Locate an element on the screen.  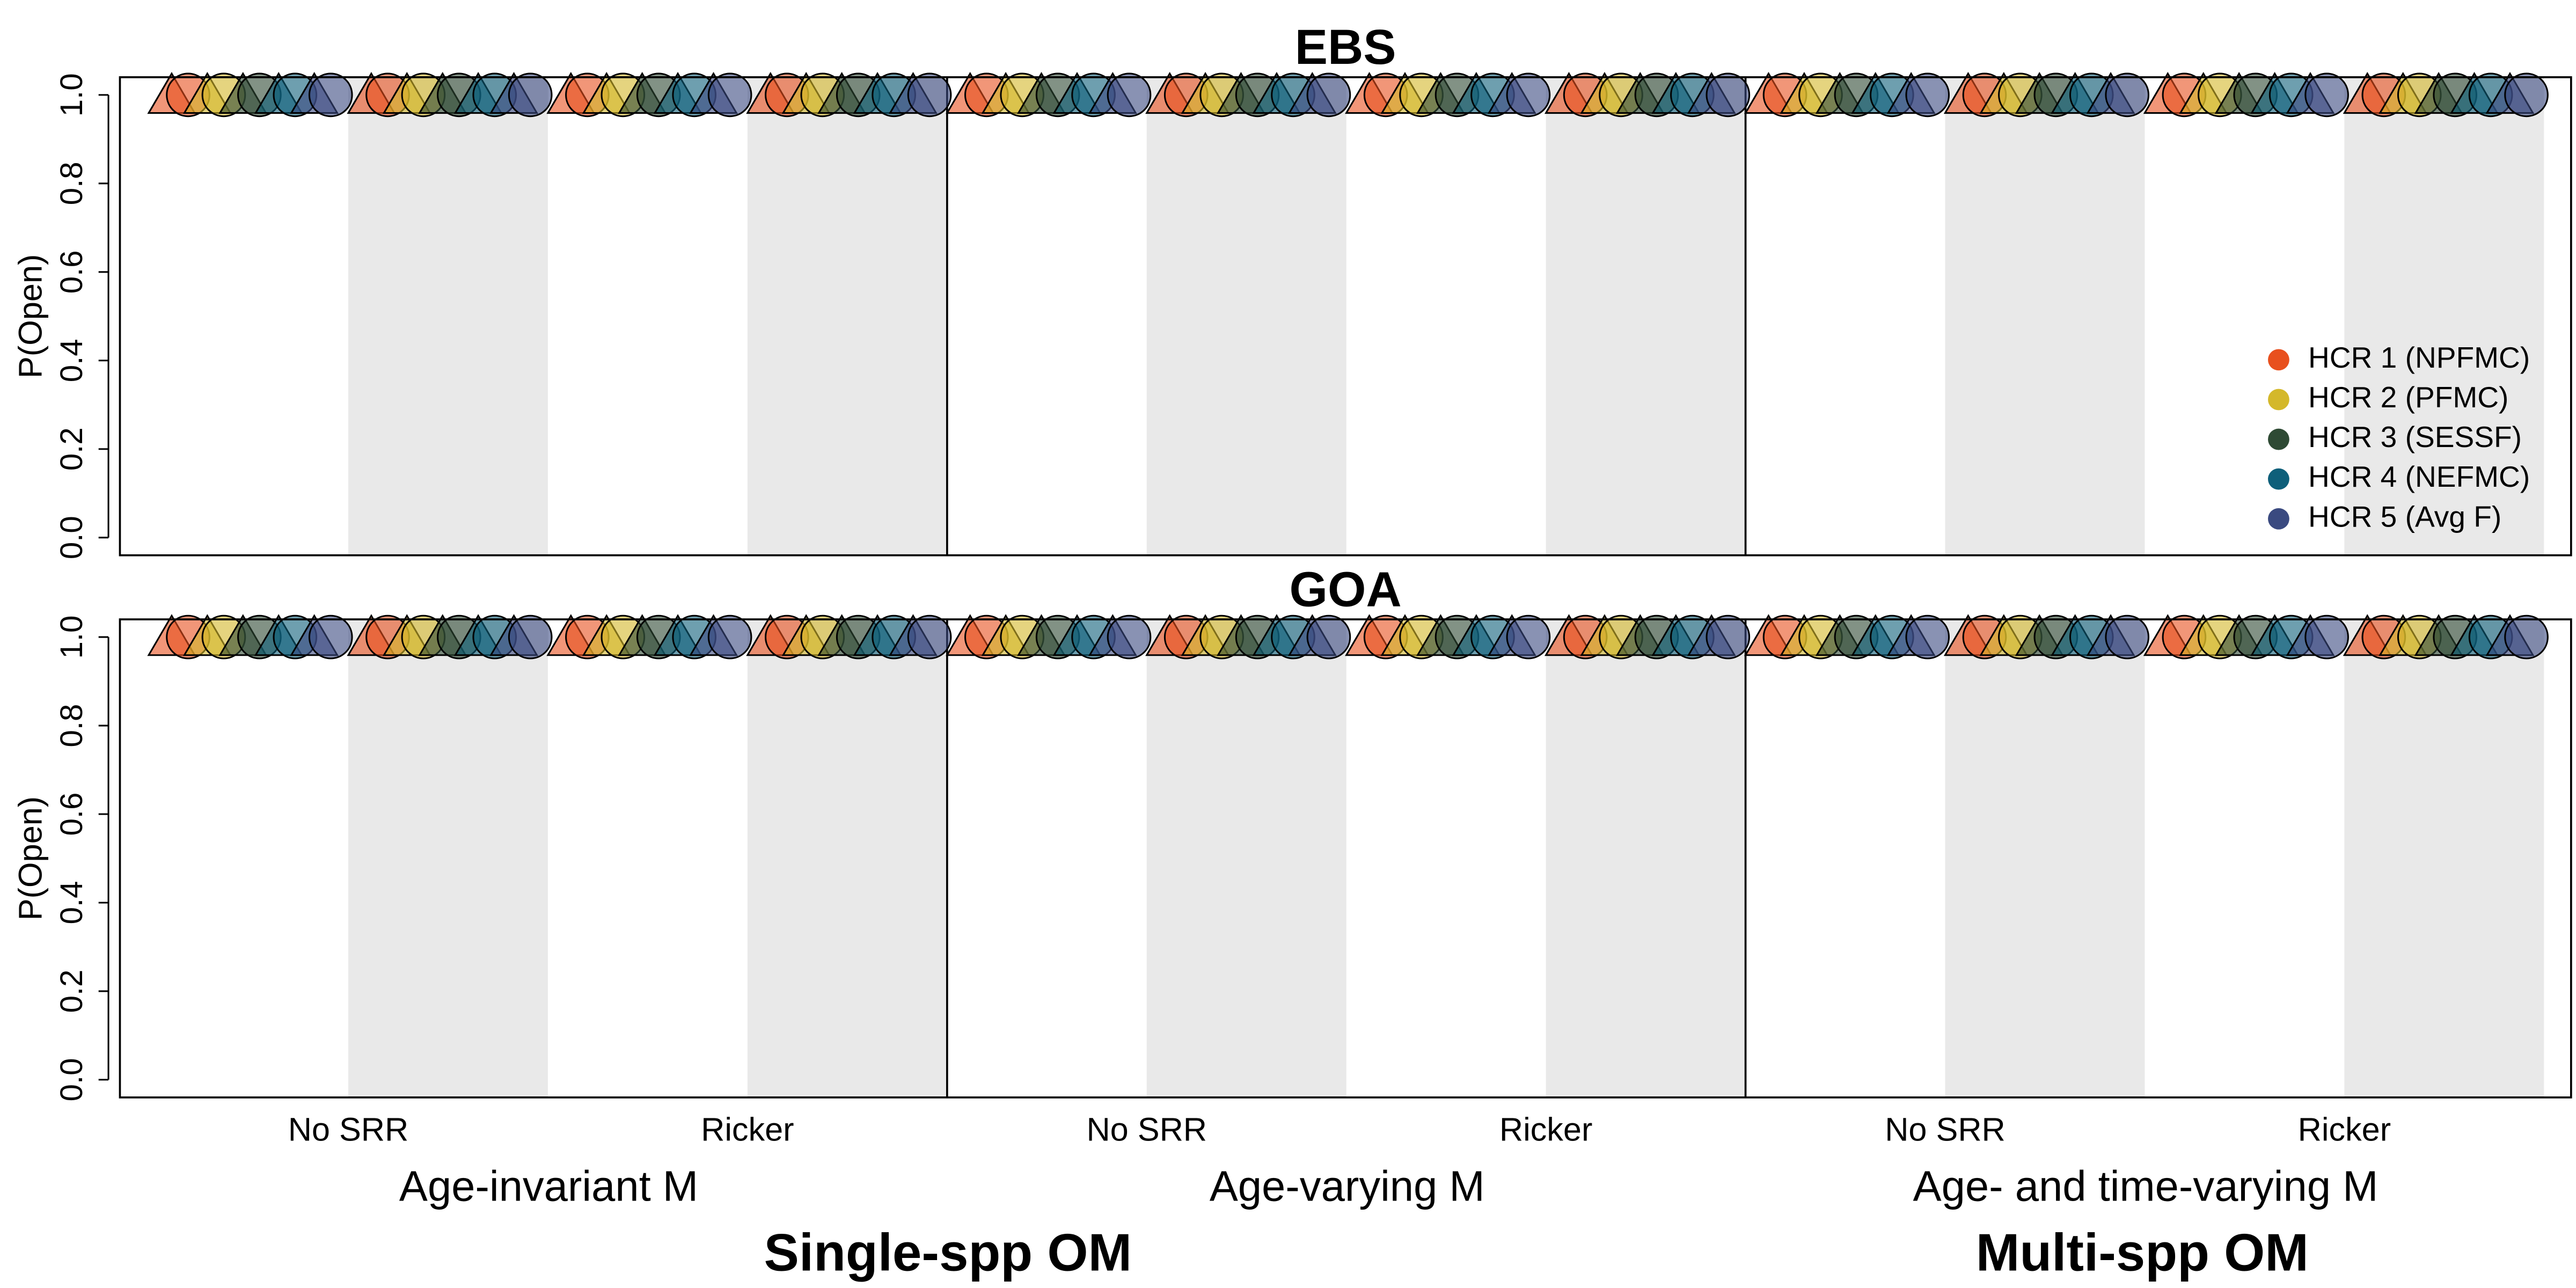
panel-title: GOA is located at coordinates (1346, 589).